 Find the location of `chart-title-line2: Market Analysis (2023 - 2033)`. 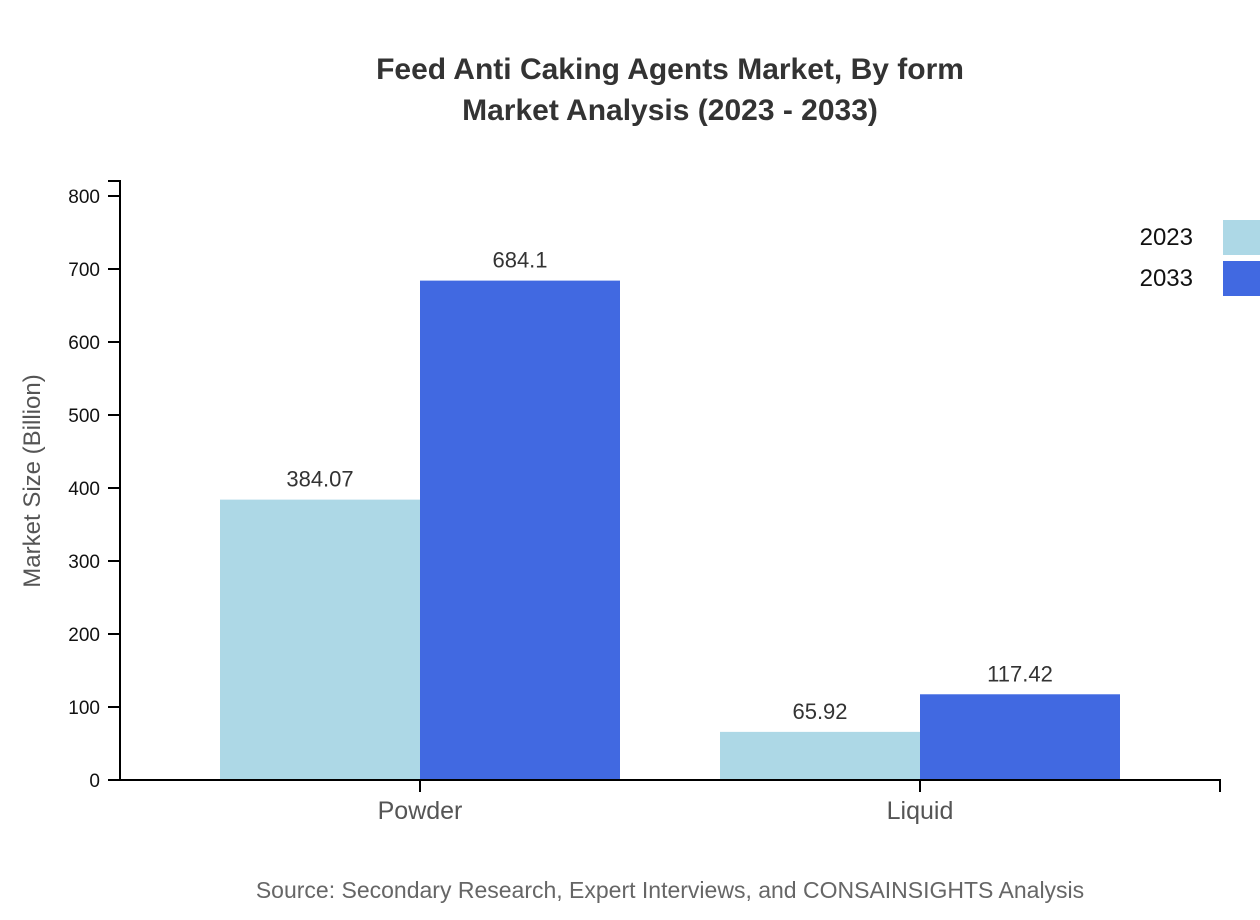

chart-title-line2: Market Analysis (2023 - 2033) is located at coordinates (670, 110).